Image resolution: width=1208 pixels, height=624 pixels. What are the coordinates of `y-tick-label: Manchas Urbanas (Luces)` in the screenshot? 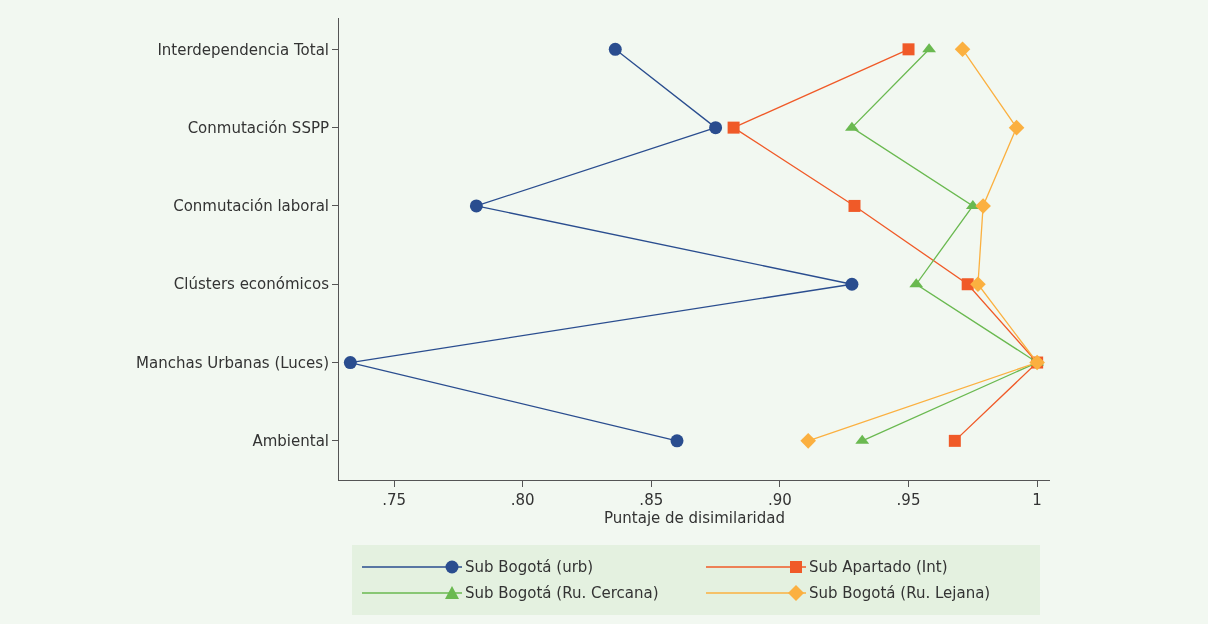 It's located at (232, 362).